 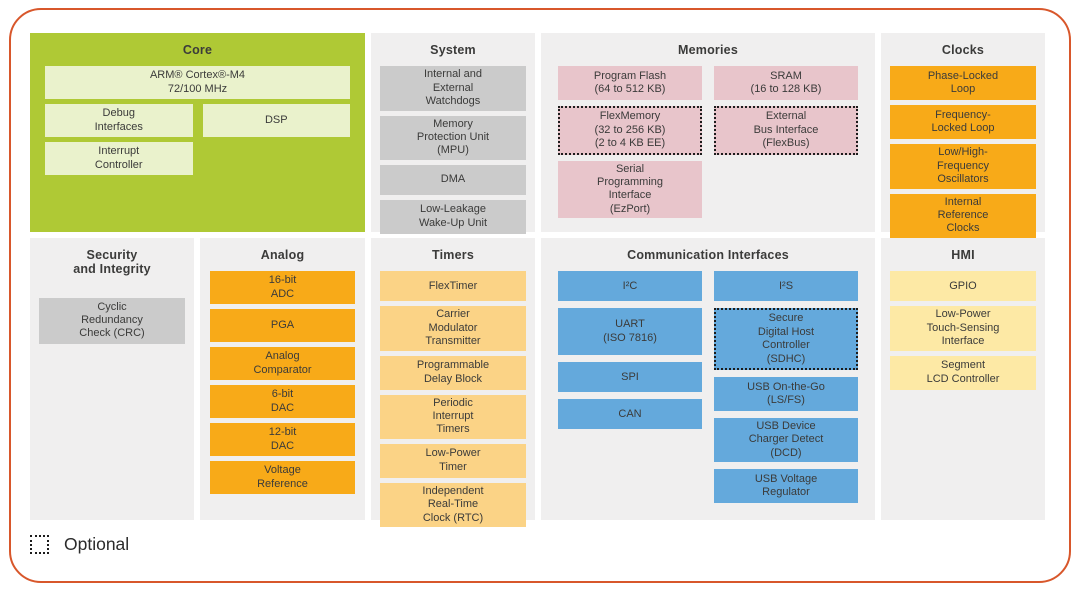 I want to click on block-i2s: I²S, so click(x=786, y=286).